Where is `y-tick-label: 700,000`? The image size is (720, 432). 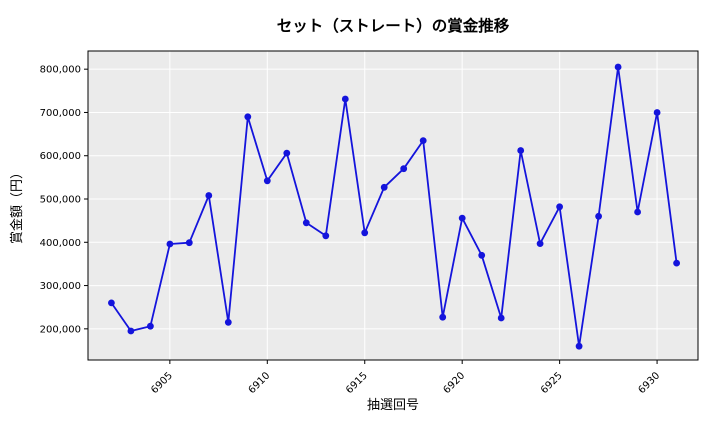
y-tick-label: 700,000 is located at coordinates (60, 113).